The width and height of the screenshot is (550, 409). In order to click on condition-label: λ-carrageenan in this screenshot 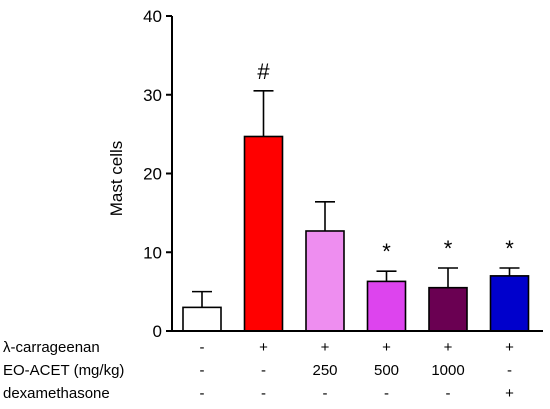, I will do `click(51, 347)`.